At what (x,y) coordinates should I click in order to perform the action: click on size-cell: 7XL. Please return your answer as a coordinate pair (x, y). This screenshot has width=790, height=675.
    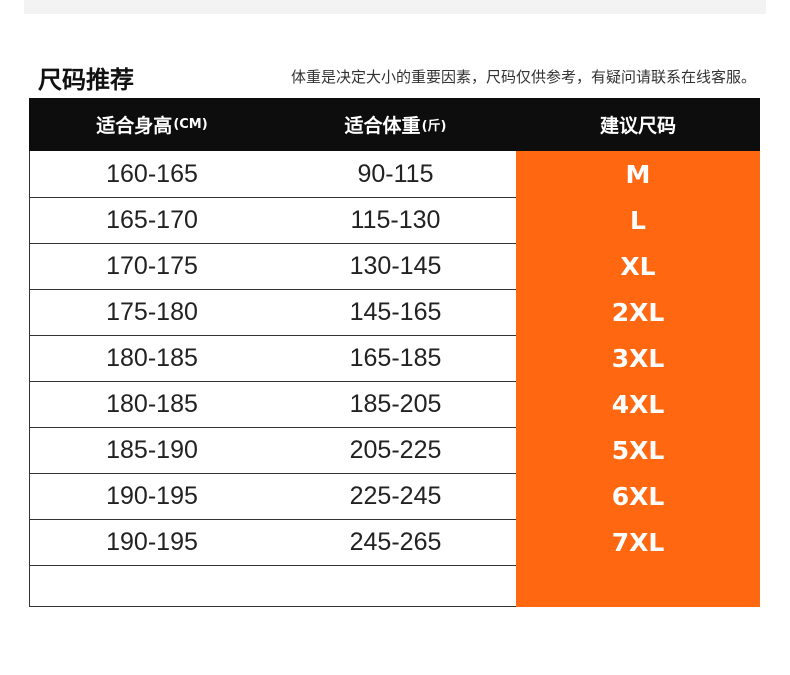
    Looking at the image, I should click on (638, 542).